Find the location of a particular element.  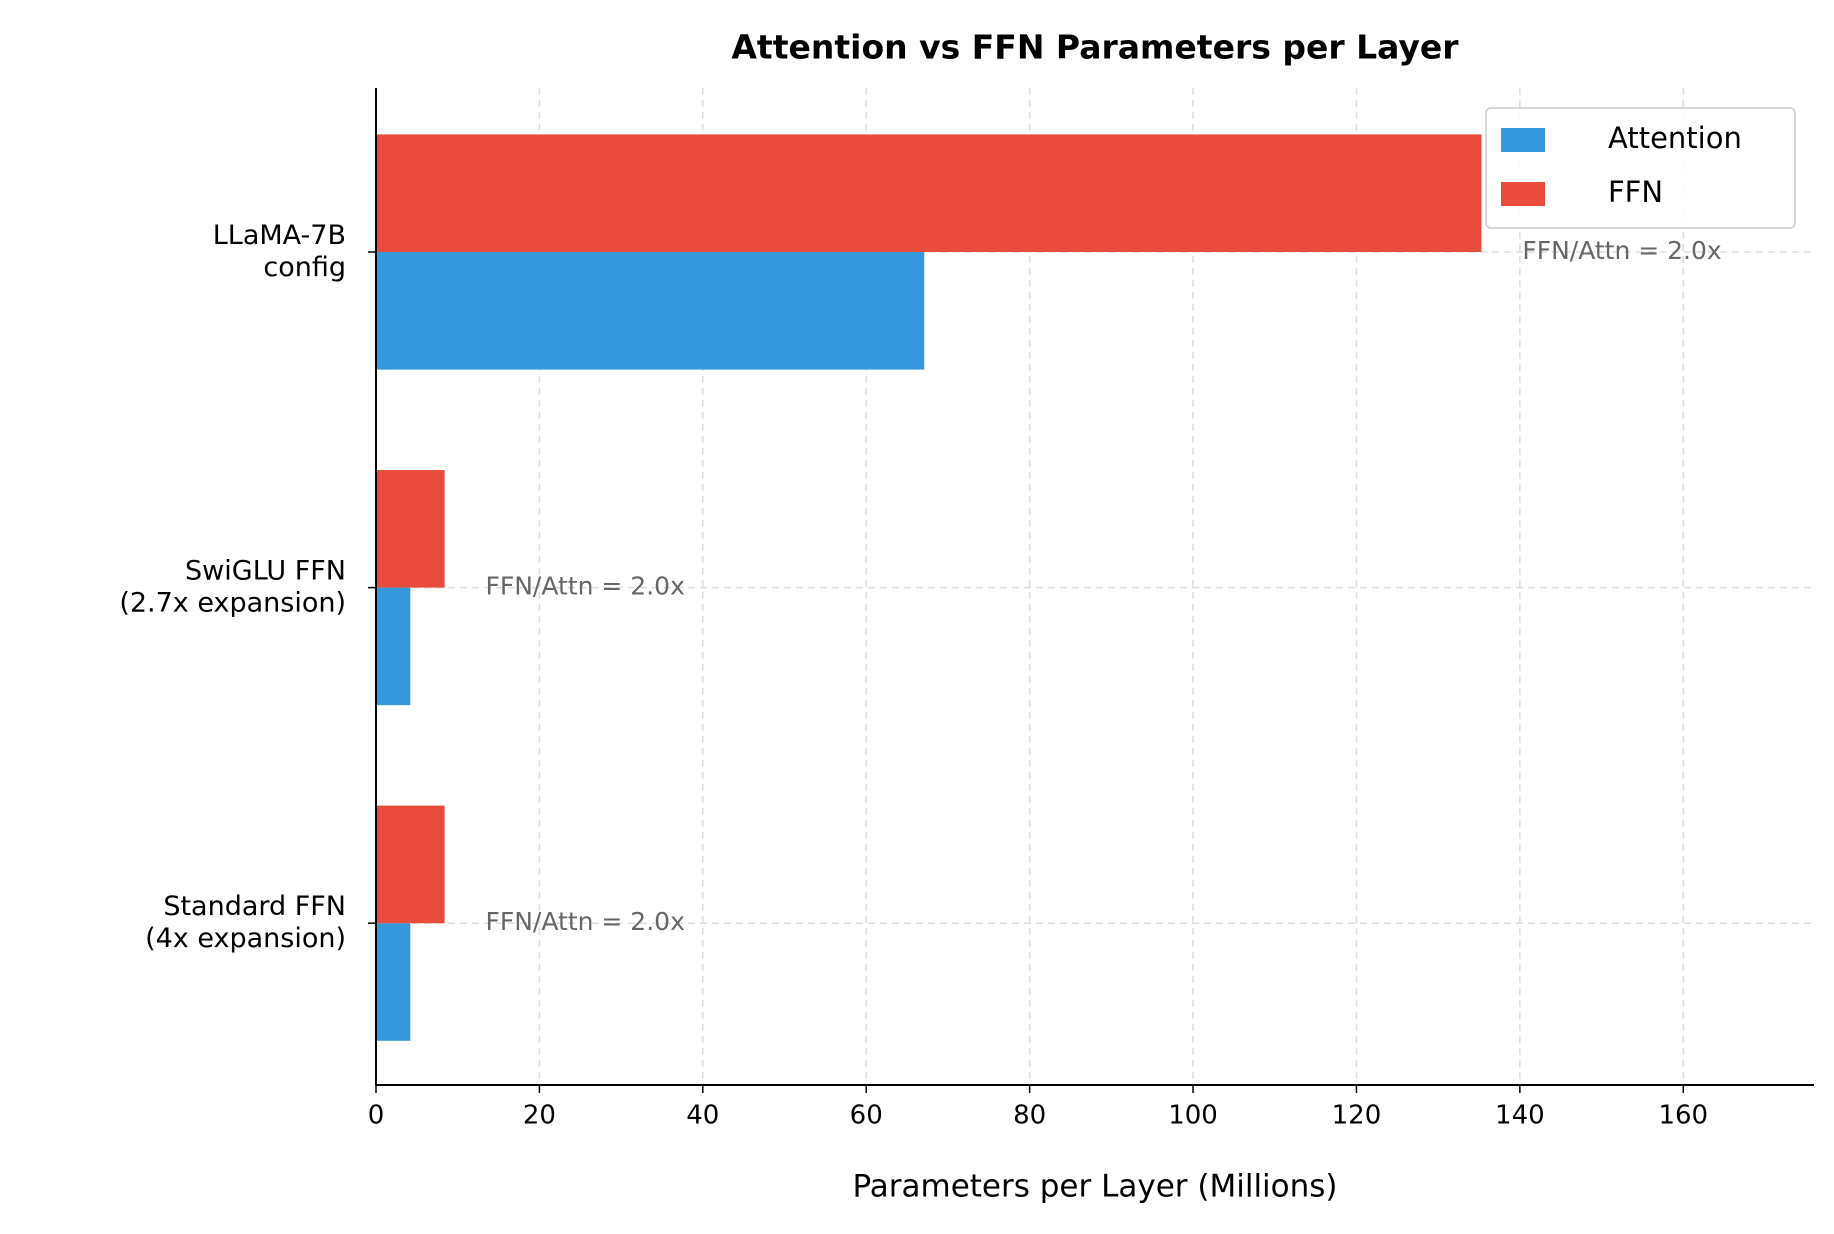

x-tick-label: 0 is located at coordinates (376, 1116).